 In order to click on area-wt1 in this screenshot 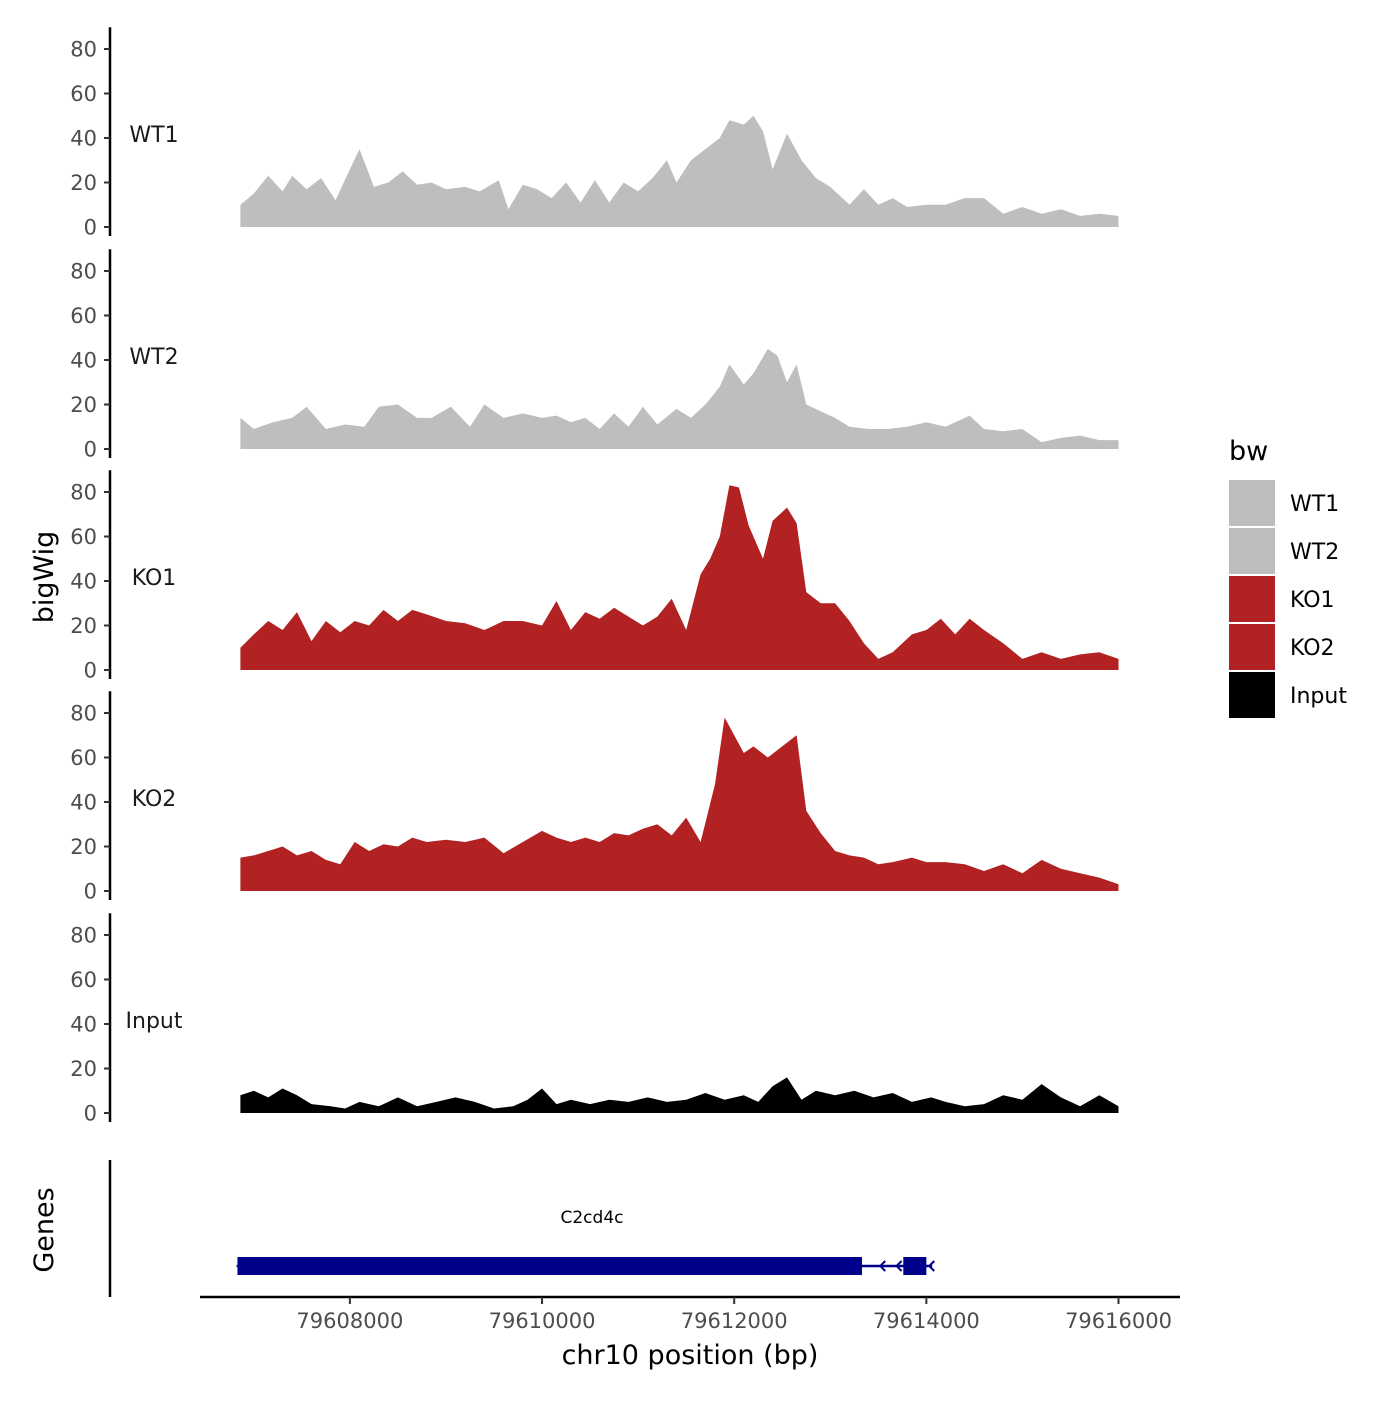, I will do `click(679, 171)`.